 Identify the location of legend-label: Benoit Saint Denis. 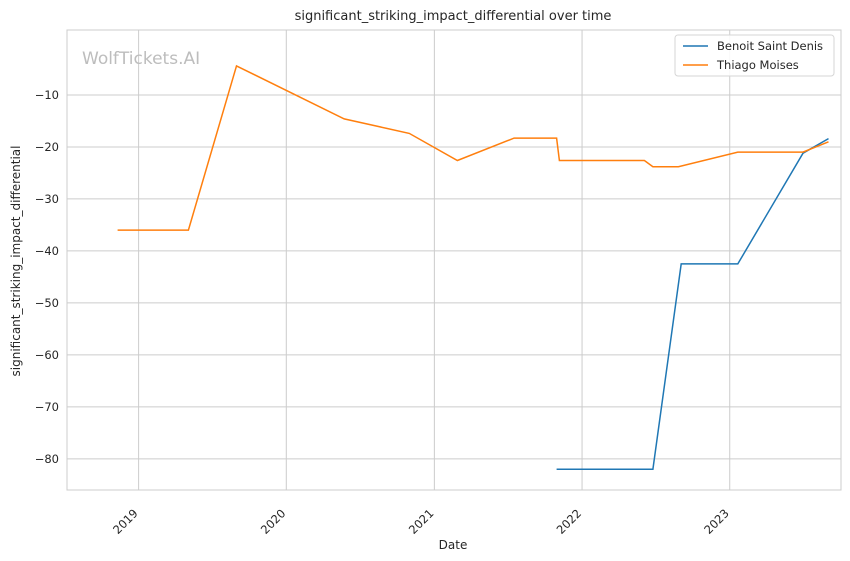
(770, 46).